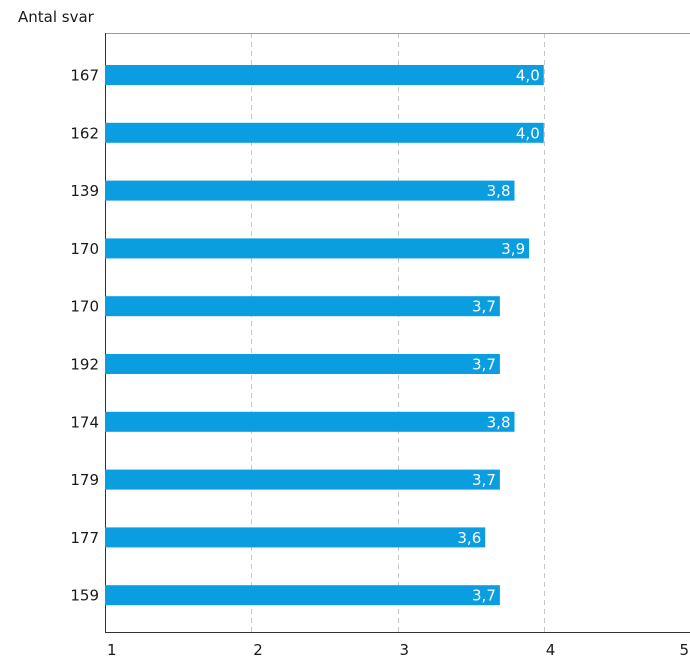  Describe the element at coordinates (84, 538) in the screenshot. I see `category-label: 177` at that location.